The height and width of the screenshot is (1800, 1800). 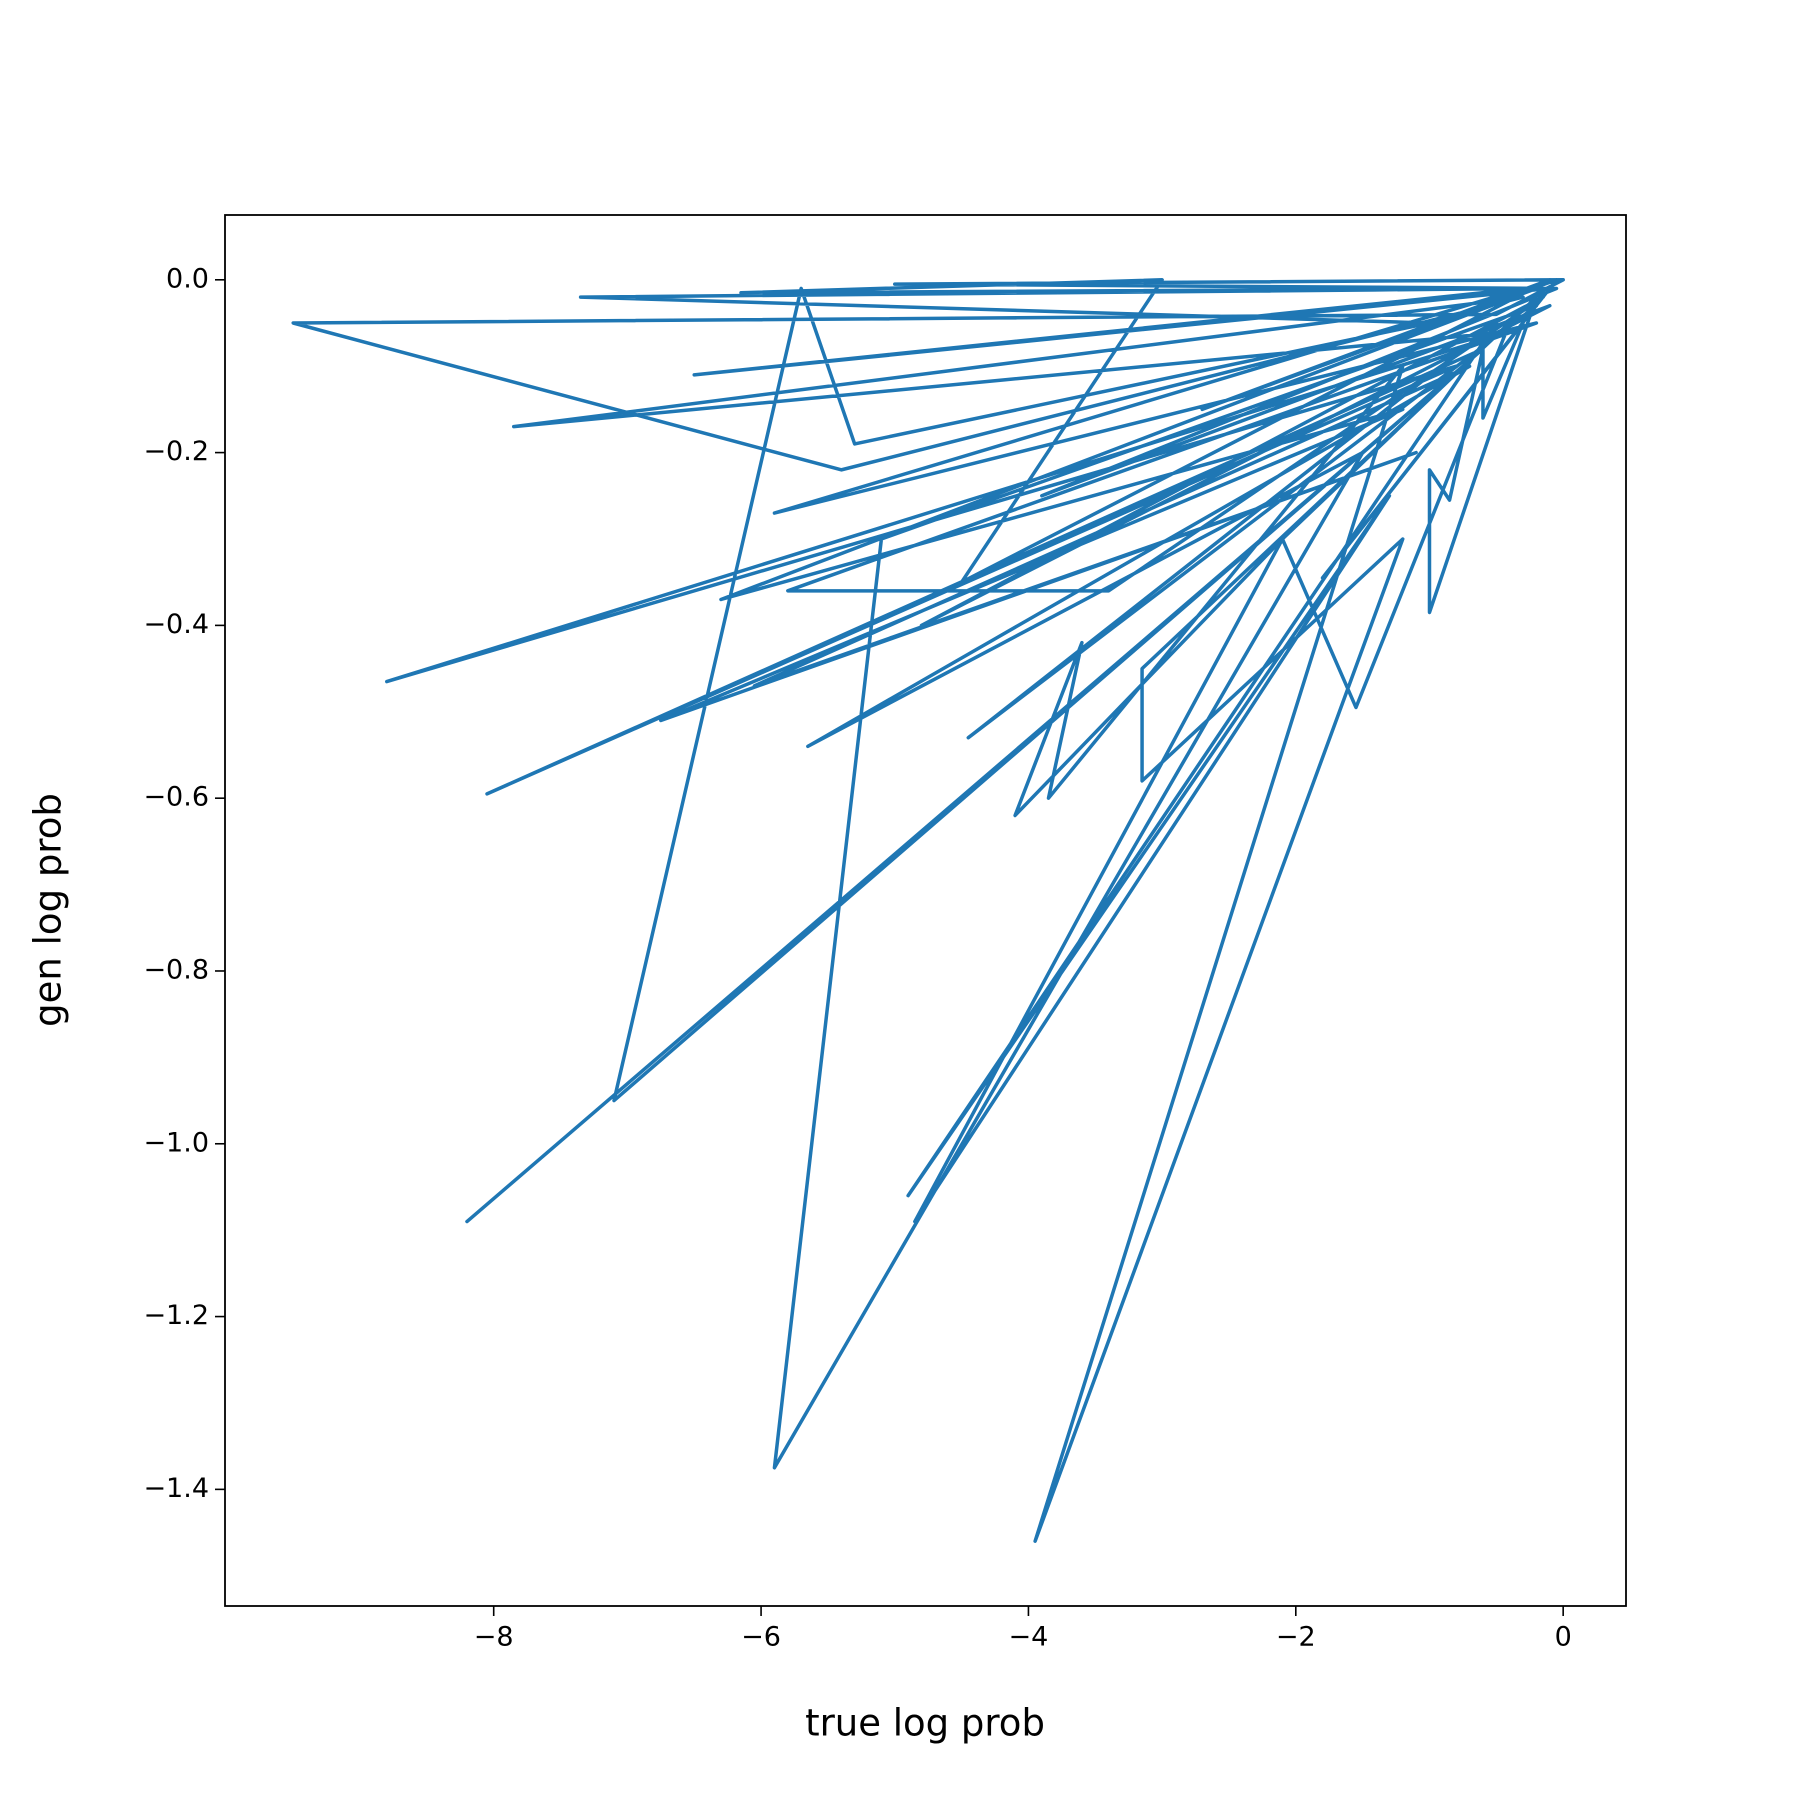 I want to click on y-tick-label: −0.6, so click(x=176, y=797).